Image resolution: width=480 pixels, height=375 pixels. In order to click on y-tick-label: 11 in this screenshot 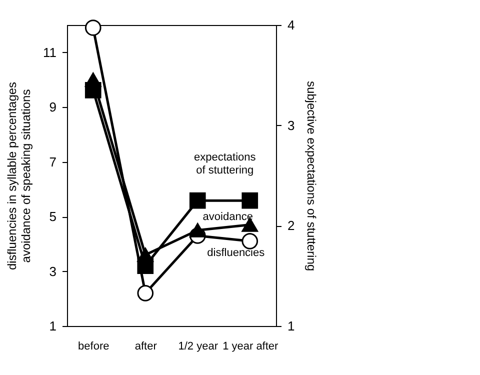, I will do `click(49, 52)`.